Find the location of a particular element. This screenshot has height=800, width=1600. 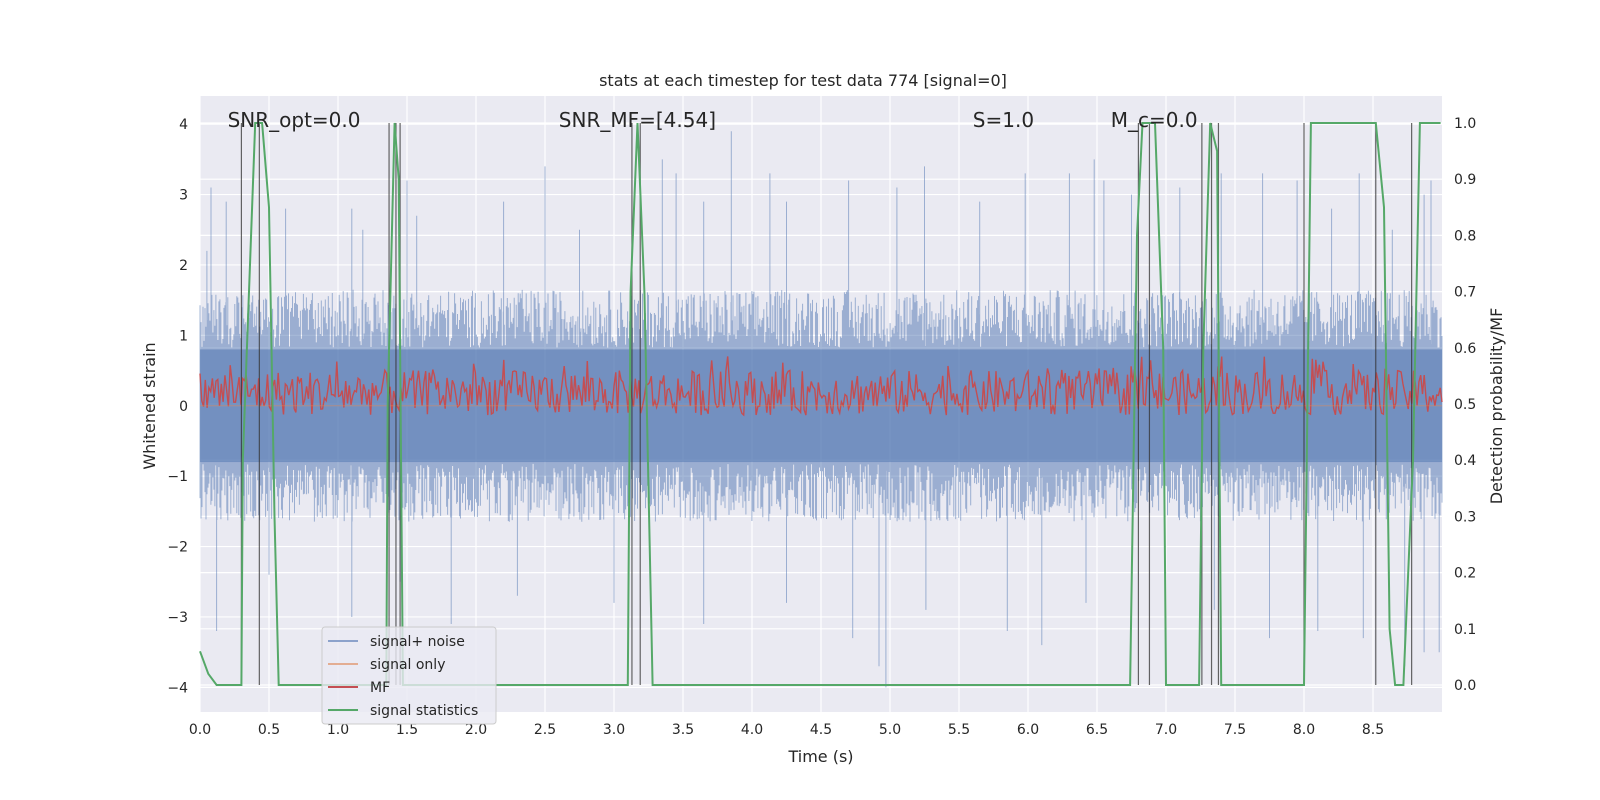

x-tick-label: 1.5 is located at coordinates (407, 730).